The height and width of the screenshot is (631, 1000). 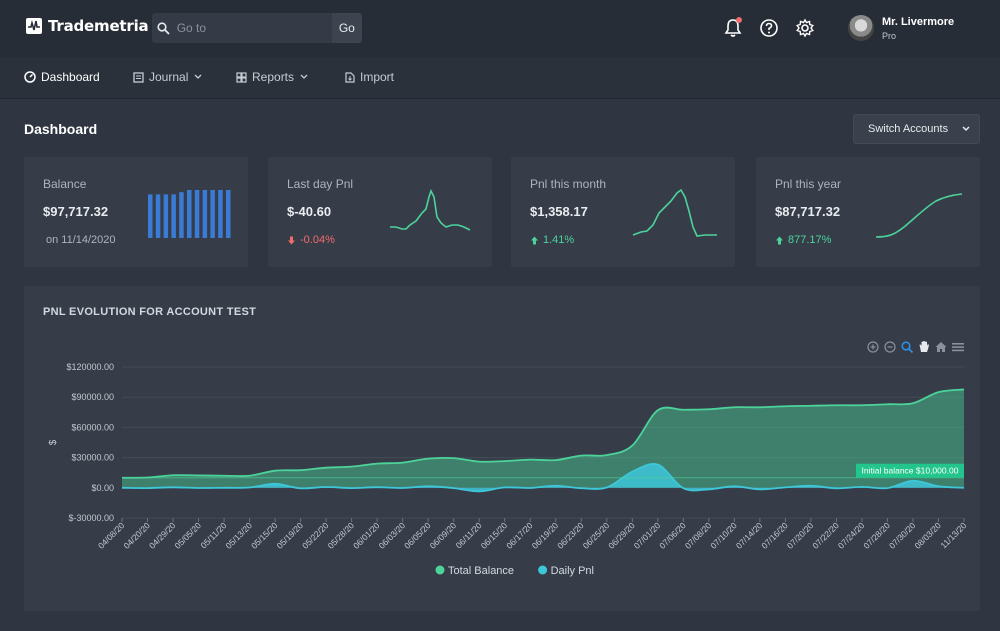 What do you see at coordinates (90, 367) in the screenshot?
I see `y-tick-label: $120000.00` at bounding box center [90, 367].